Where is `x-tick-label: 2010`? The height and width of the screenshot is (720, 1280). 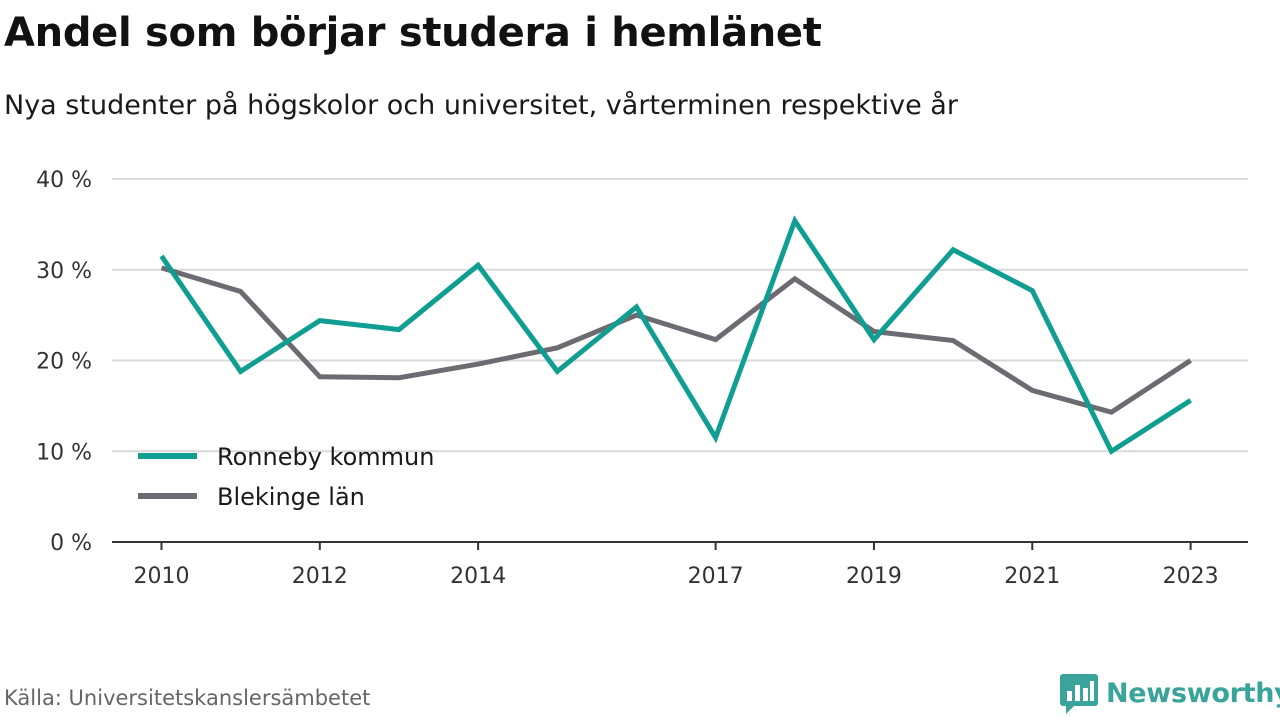
x-tick-label: 2010 is located at coordinates (161, 576).